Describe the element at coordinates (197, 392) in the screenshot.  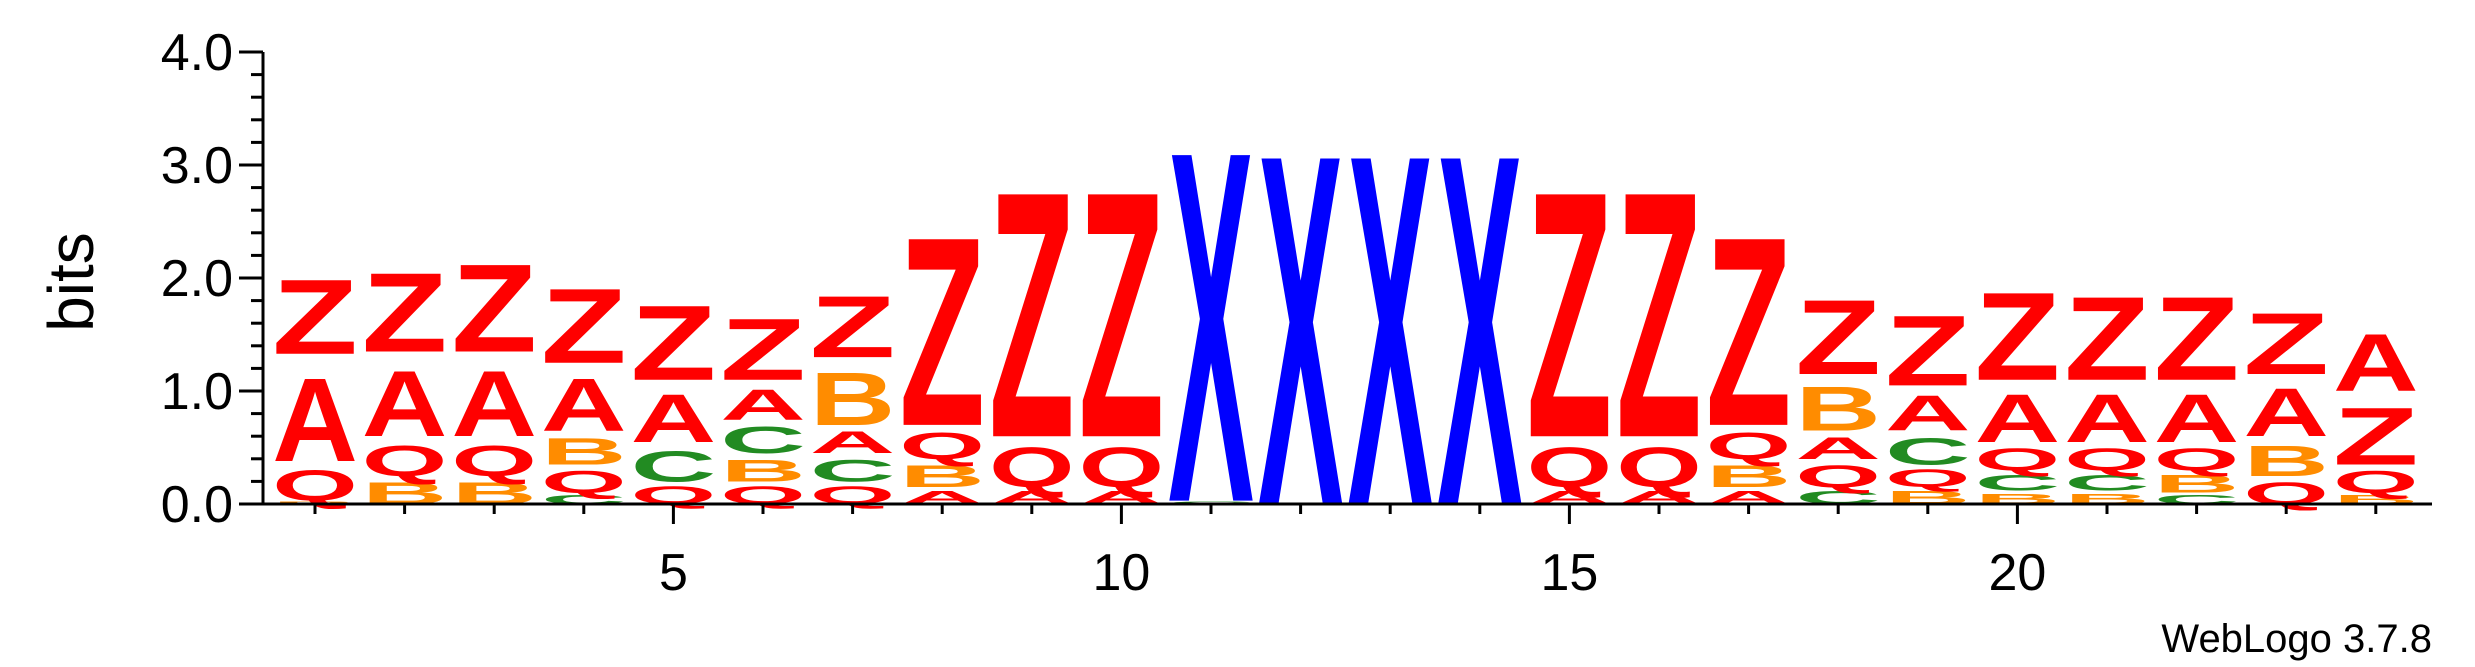
I see `y-tick-label: 1.0` at that location.